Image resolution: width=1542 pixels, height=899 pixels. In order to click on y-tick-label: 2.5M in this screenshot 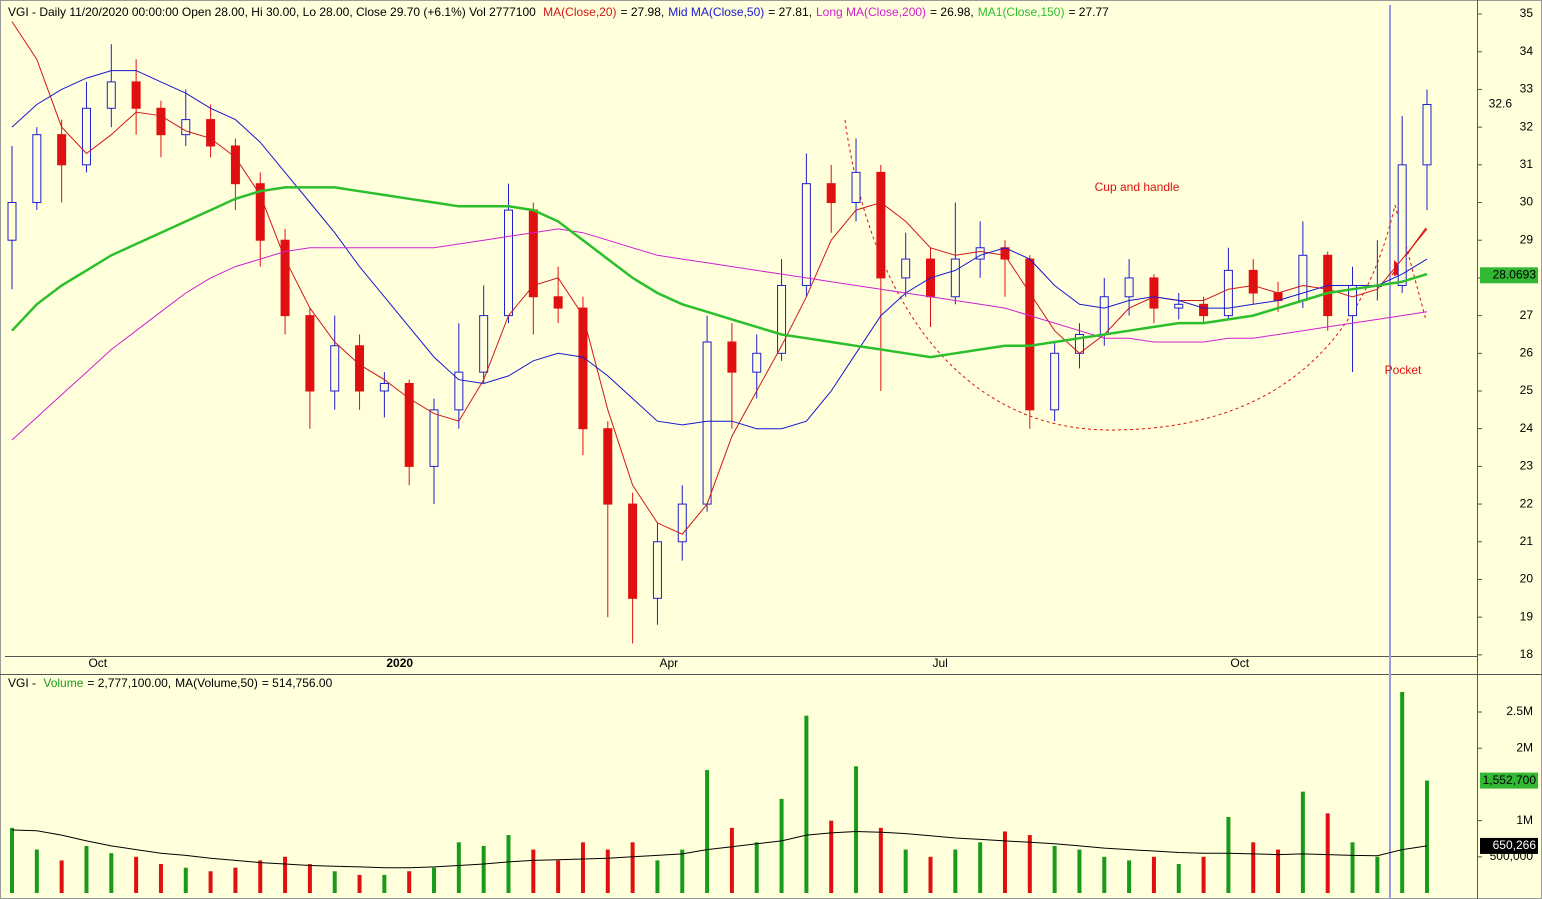, I will do `click(1519, 711)`.